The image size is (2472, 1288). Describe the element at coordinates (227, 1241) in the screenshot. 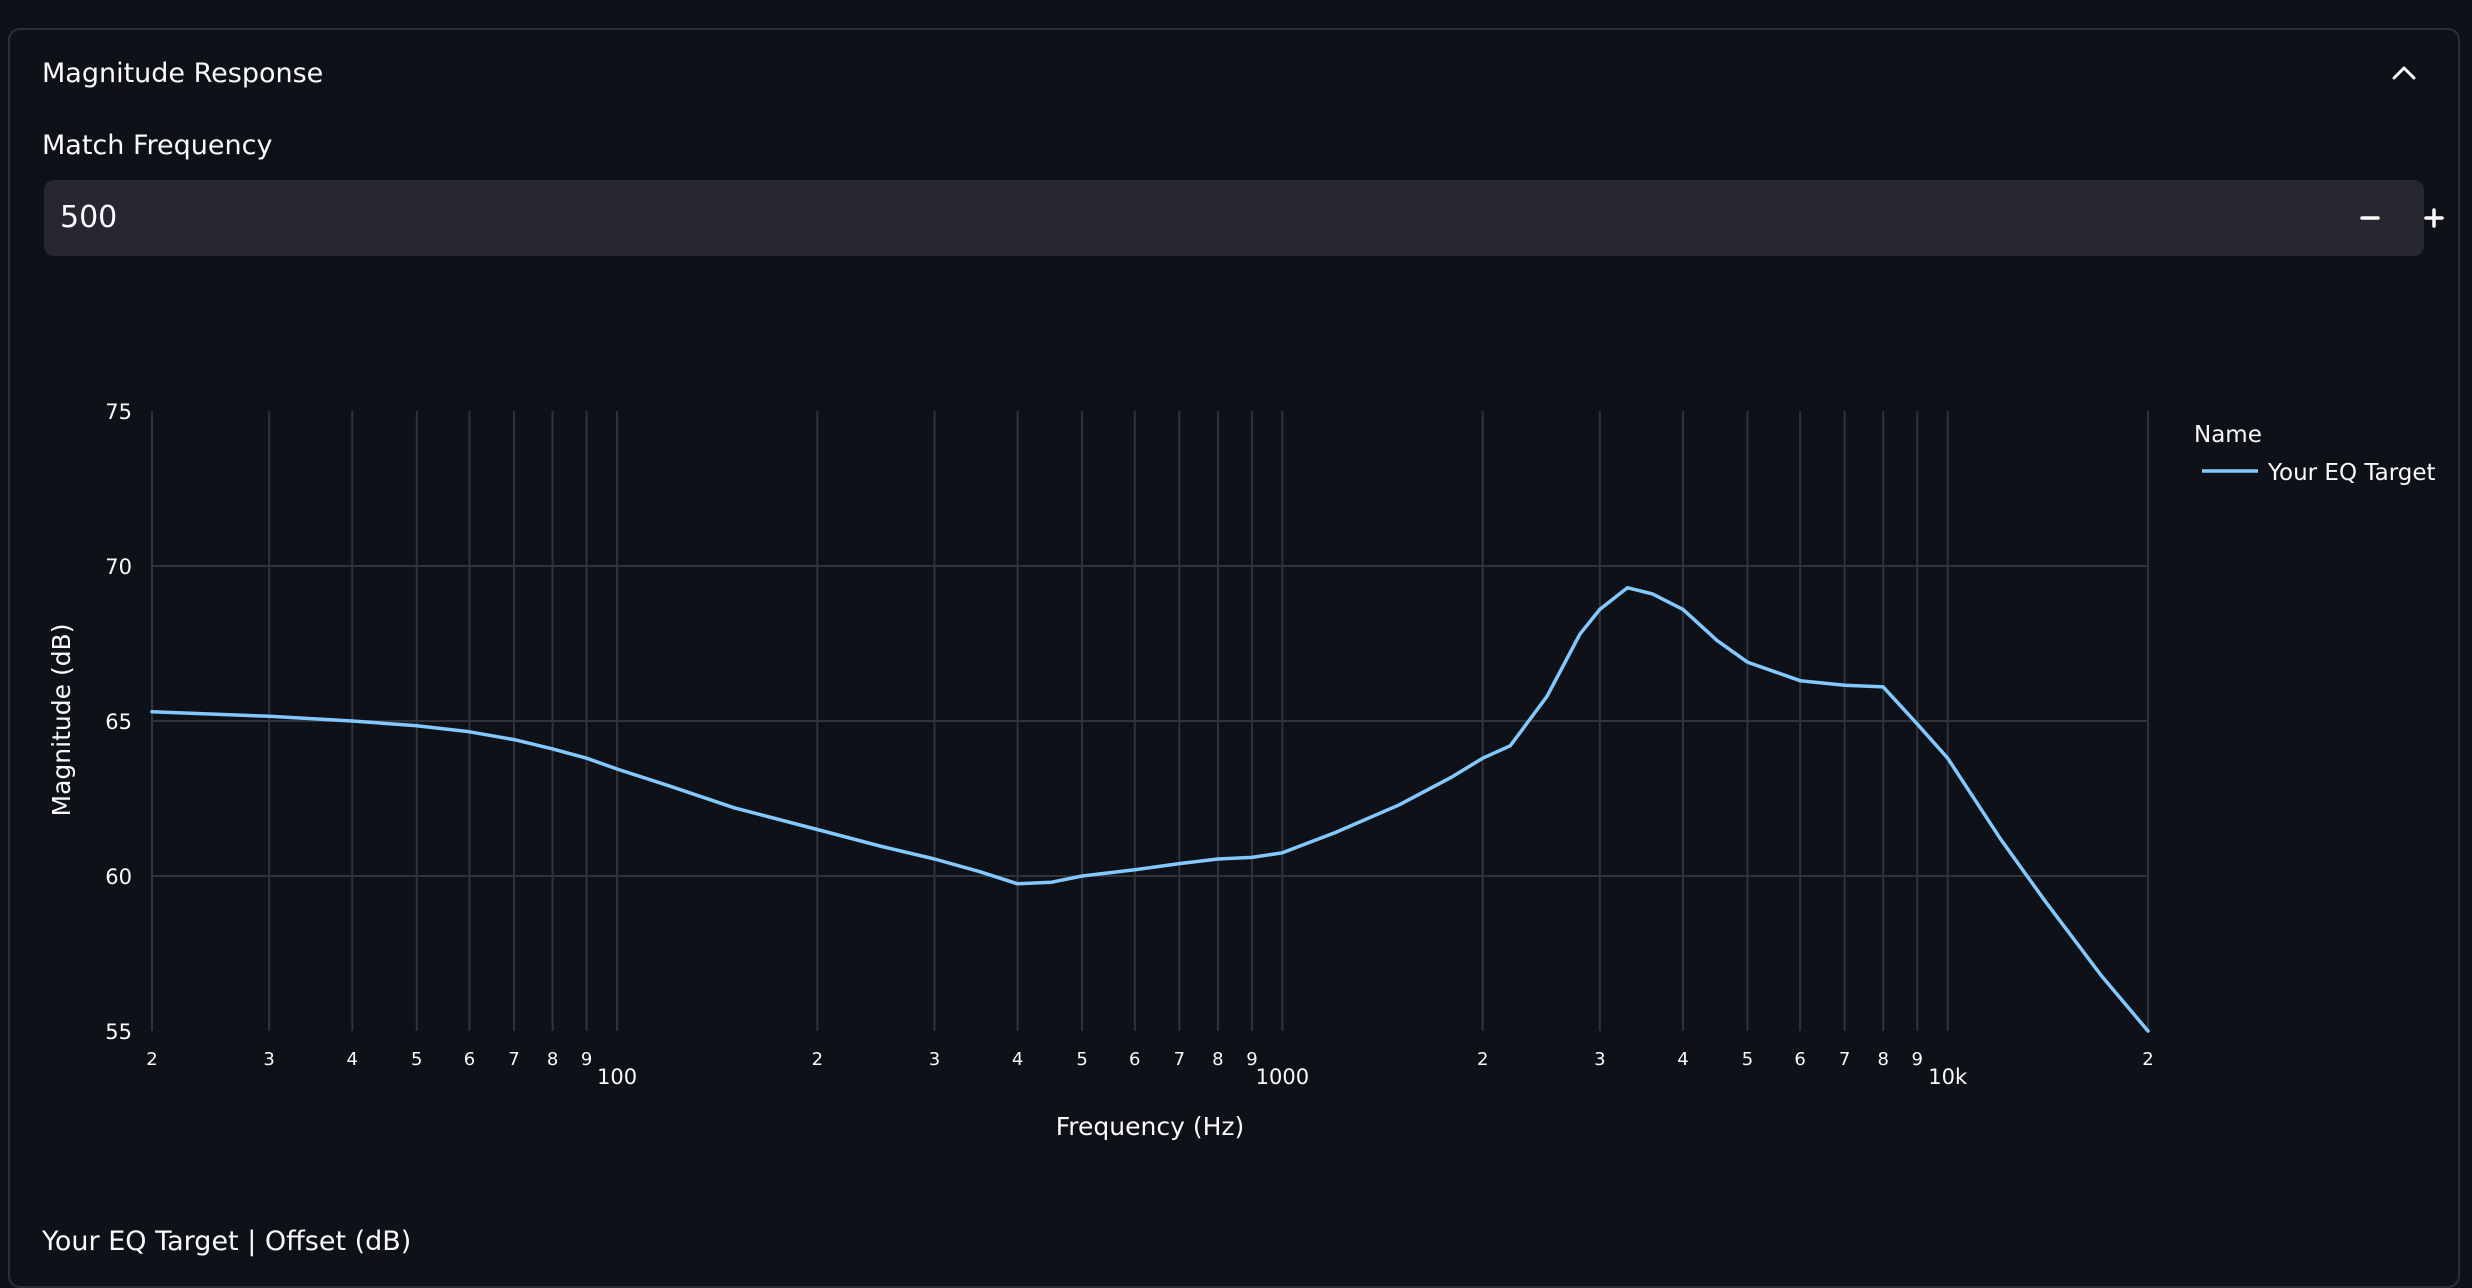

I see `offset-section-label: Your EQ Target | Offset (dB)` at that location.